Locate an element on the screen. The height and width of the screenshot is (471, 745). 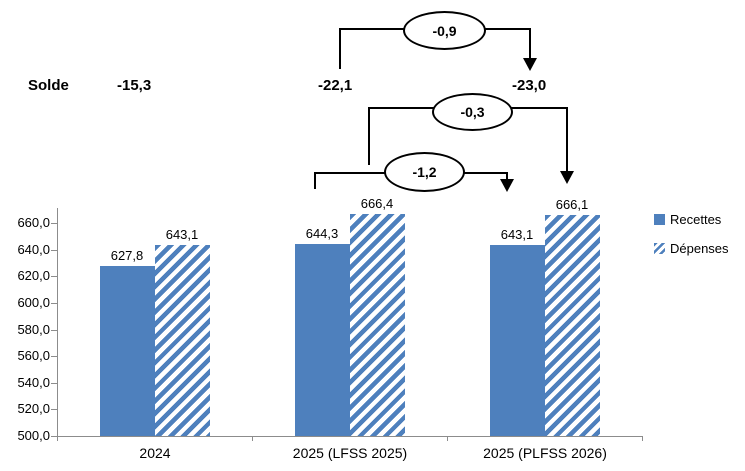
solde-delta-ellipse: -0,9 is located at coordinates (444, 30).